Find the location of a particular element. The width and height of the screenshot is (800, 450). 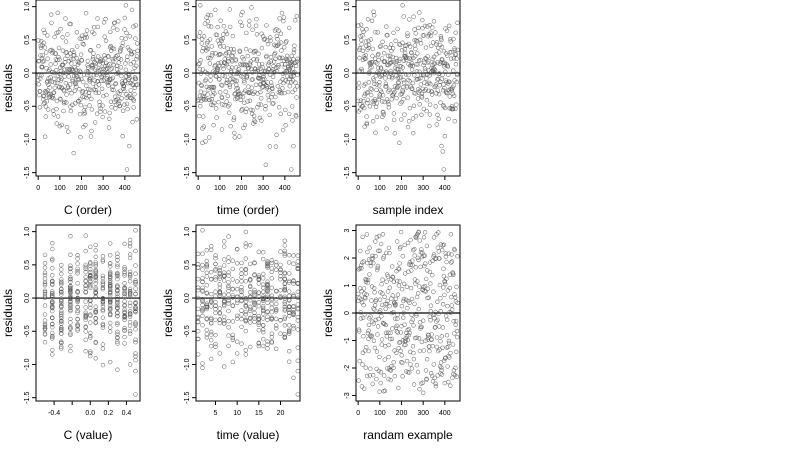

y-tick-label: 1.0 is located at coordinates (187, 7).